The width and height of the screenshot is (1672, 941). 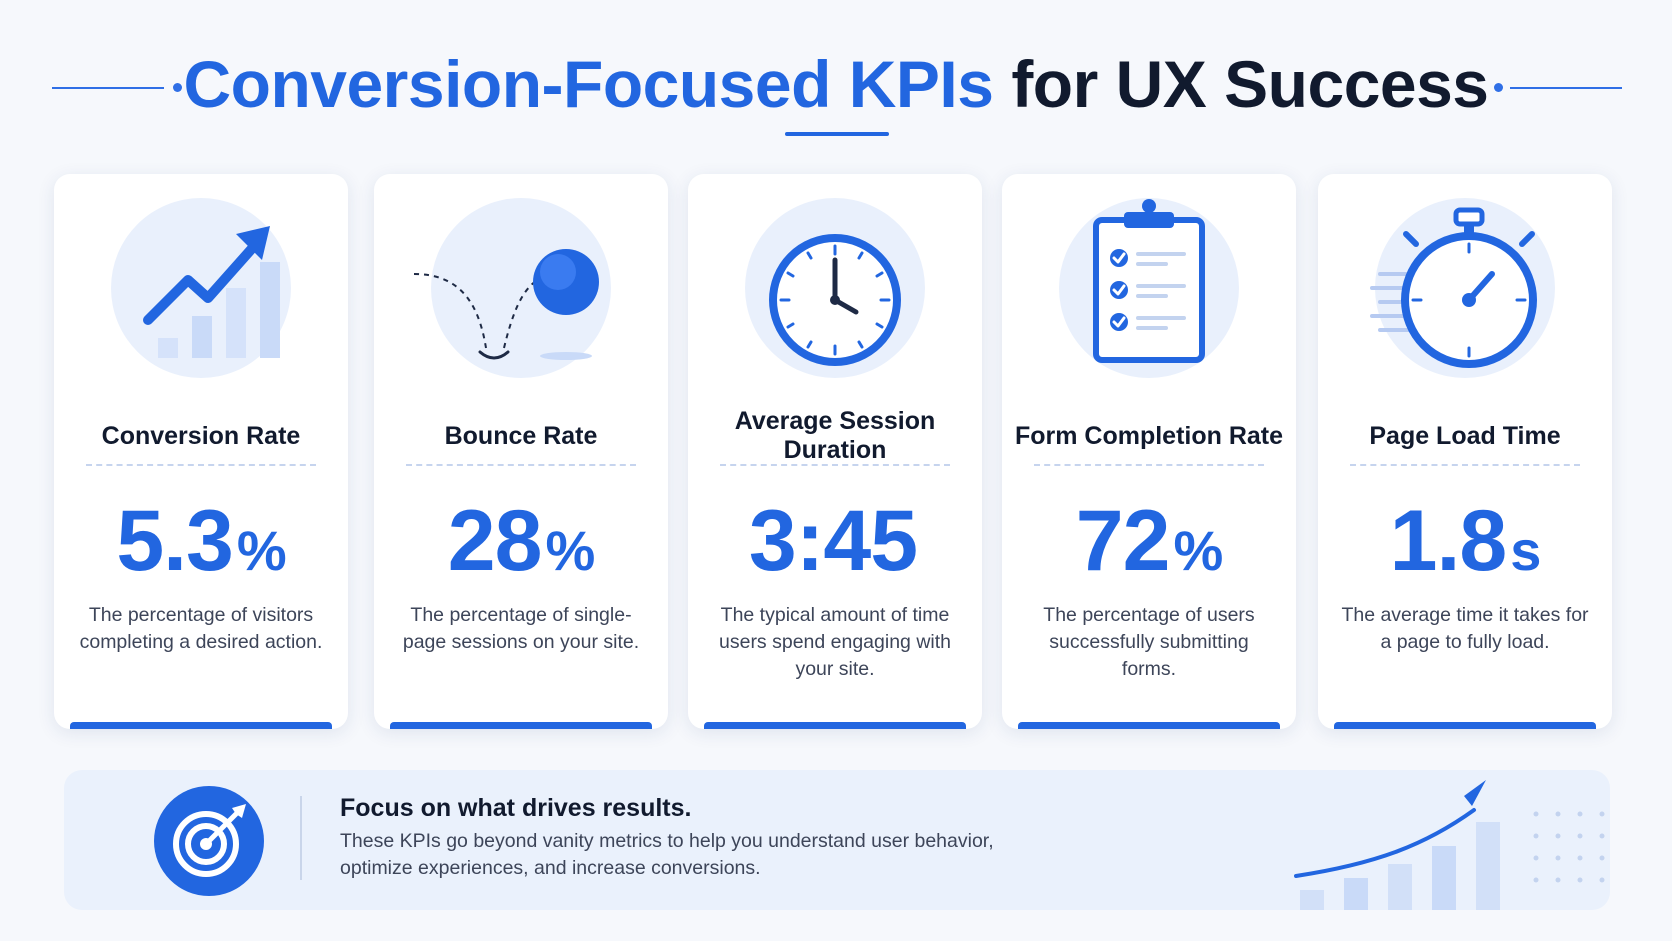 What do you see at coordinates (1149, 541) in the screenshot?
I see `kpi-value: 72%` at bounding box center [1149, 541].